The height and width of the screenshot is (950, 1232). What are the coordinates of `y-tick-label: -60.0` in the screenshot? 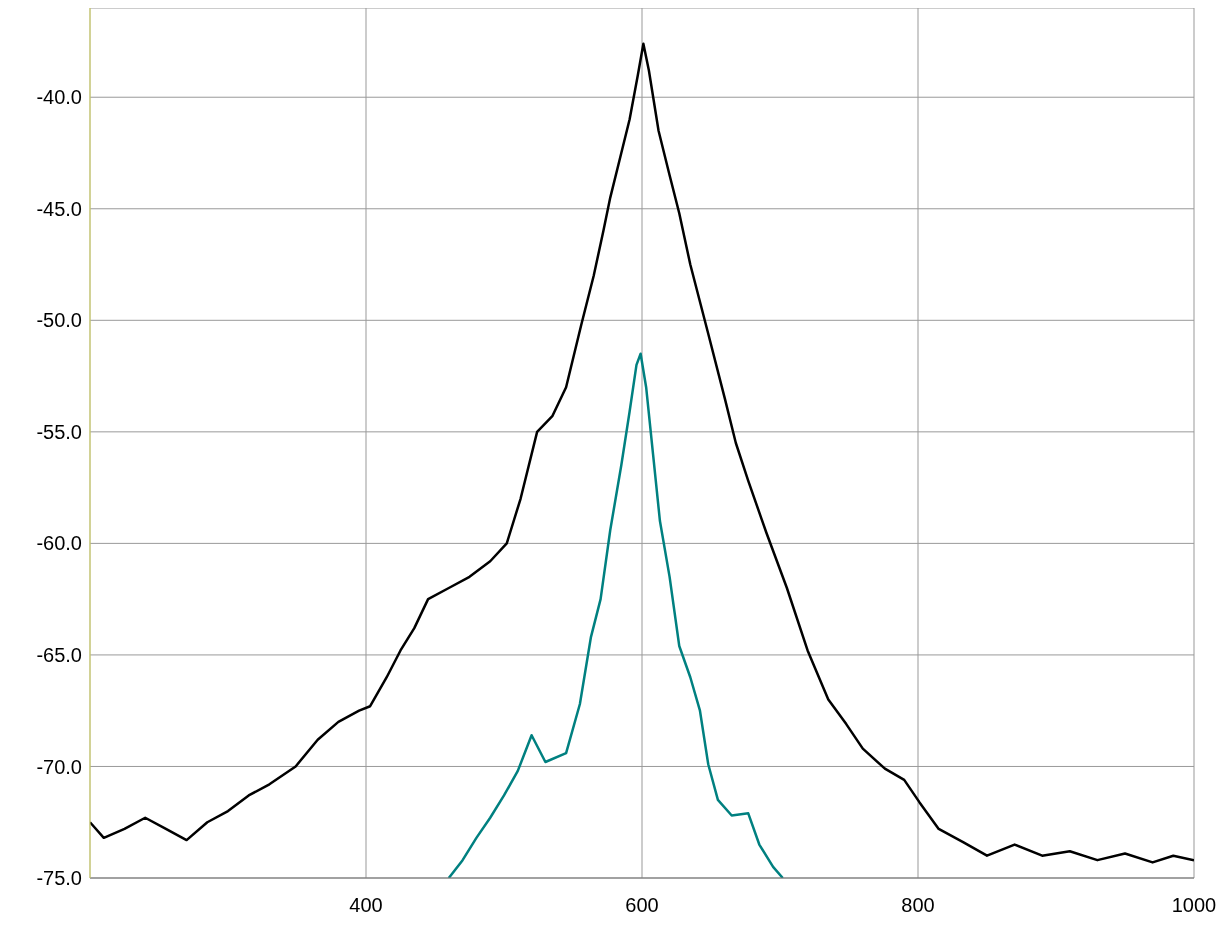 It's located at (59, 543).